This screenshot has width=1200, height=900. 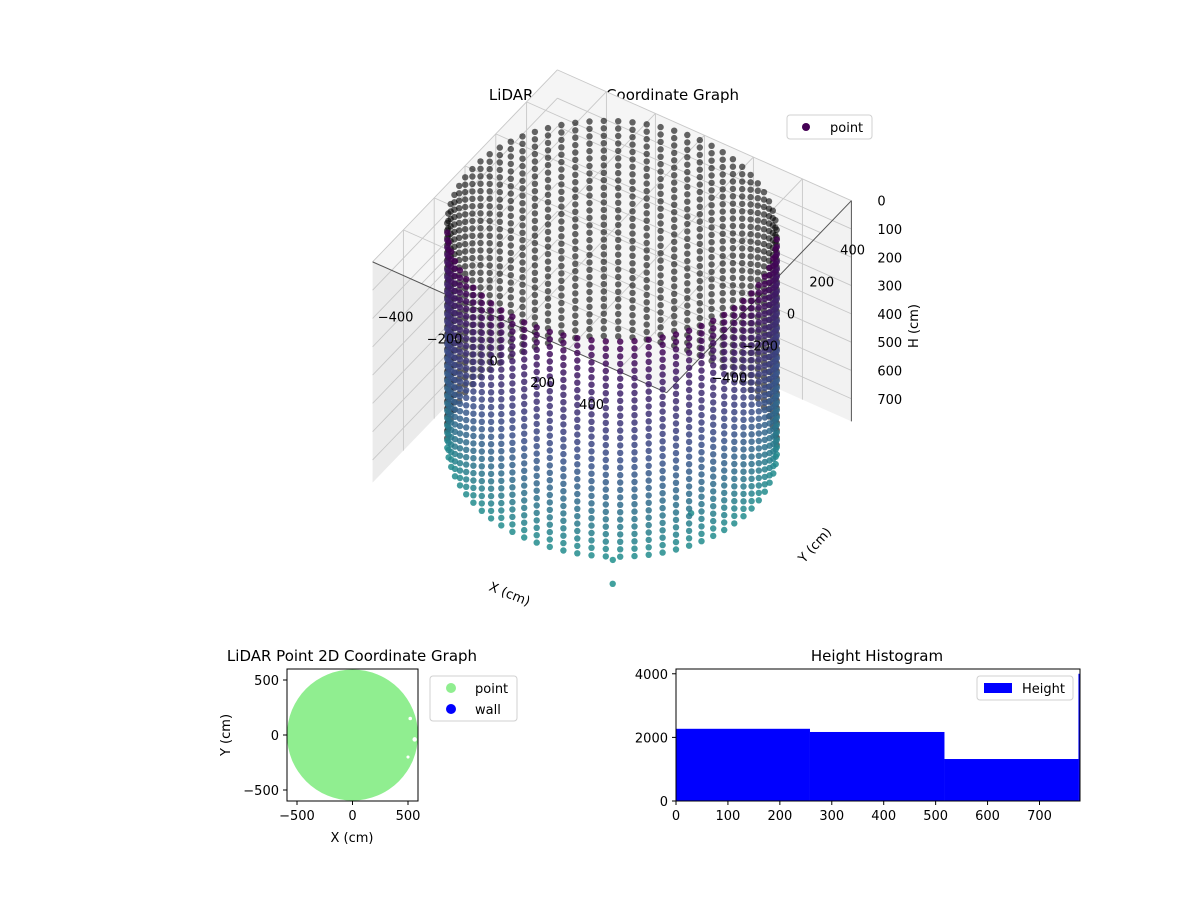 What do you see at coordinates (445, 339) in the screenshot?
I see `x-tick-label-3d: −200` at bounding box center [445, 339].